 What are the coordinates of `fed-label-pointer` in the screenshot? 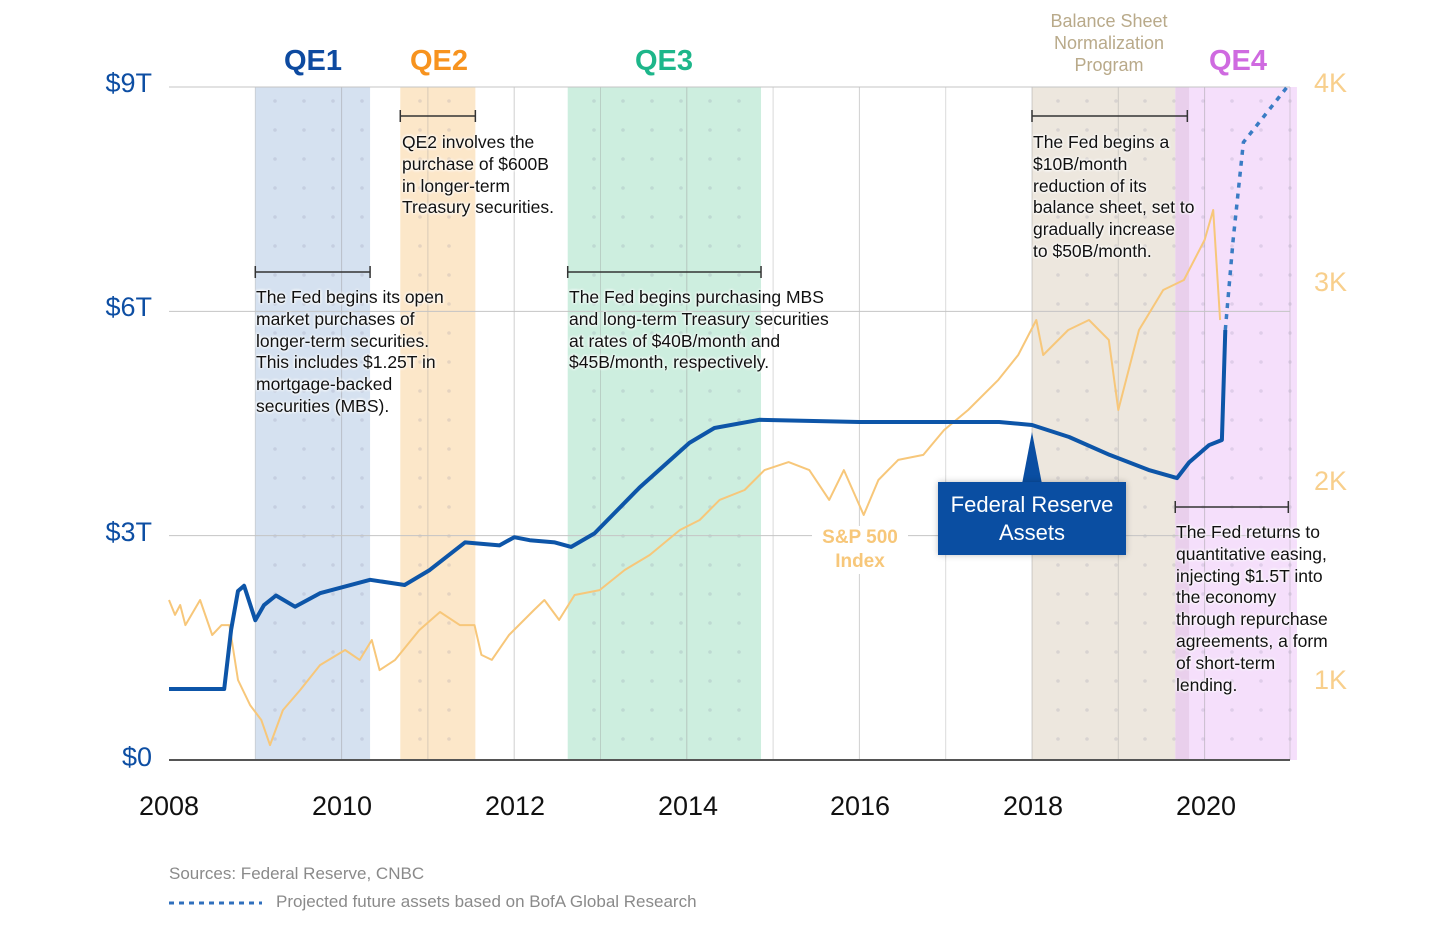 It's located at (1032, 458).